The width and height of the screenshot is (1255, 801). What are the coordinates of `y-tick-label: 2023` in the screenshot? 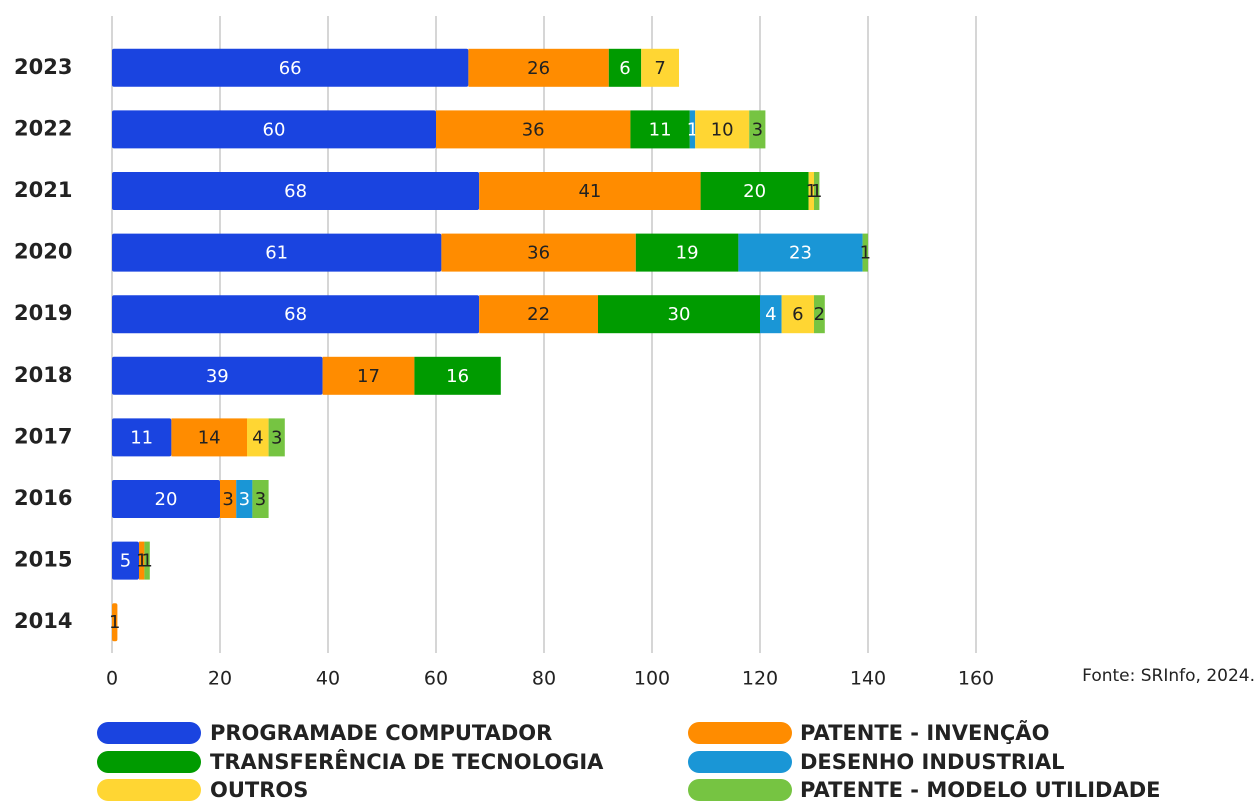 It's located at (43, 67).